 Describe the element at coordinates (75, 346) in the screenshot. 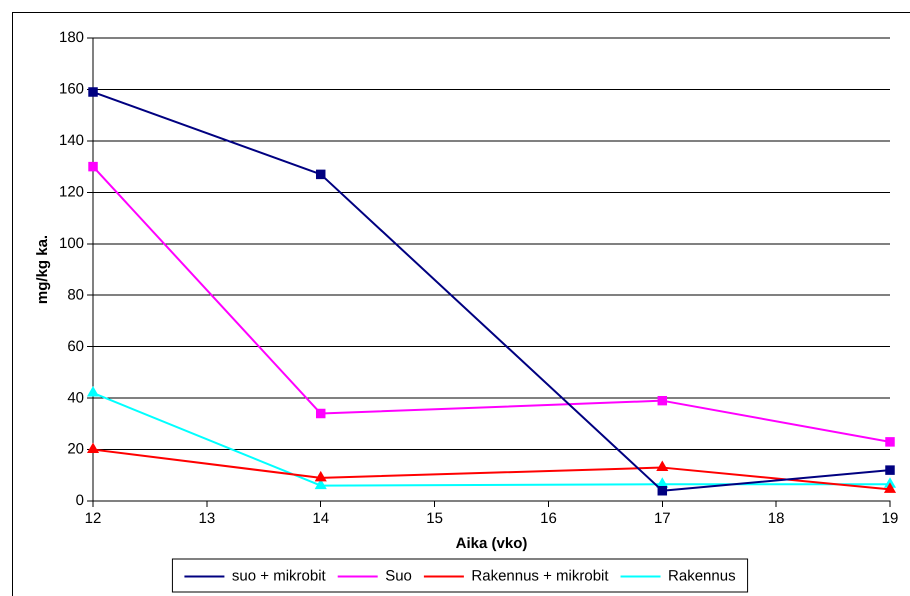

I see `y-tick-label: 60` at that location.